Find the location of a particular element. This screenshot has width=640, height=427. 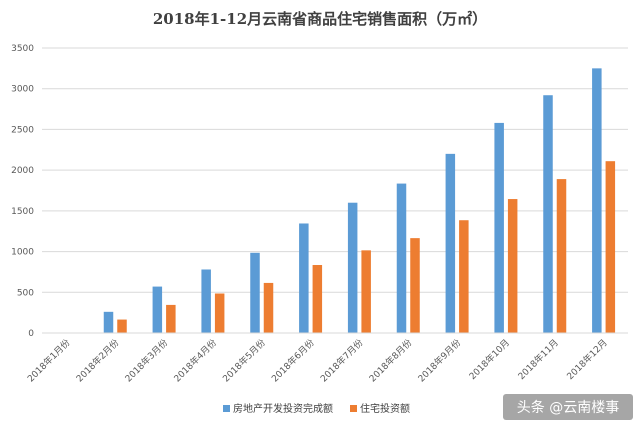

x-tick-label: 2018年3月份 is located at coordinates (146, 361).